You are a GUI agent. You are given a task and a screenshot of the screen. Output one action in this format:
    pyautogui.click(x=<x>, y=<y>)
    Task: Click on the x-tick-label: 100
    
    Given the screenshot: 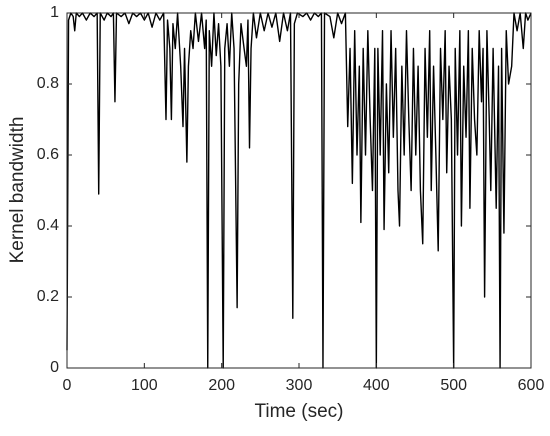 What is the action you would take?
    pyautogui.click(x=144, y=385)
    